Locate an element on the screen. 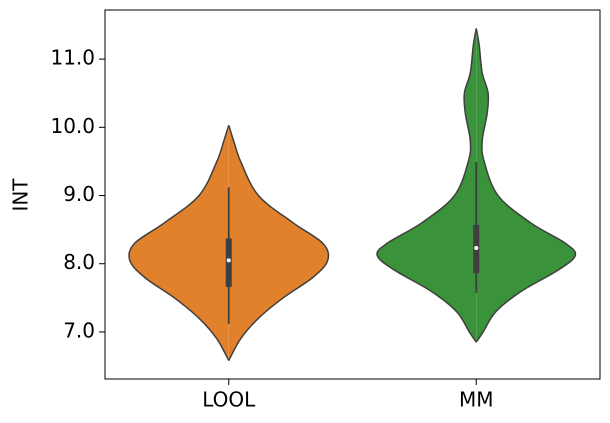 This screenshot has width=610, height=423. y-tick-label: 10.0 is located at coordinates (72, 126).